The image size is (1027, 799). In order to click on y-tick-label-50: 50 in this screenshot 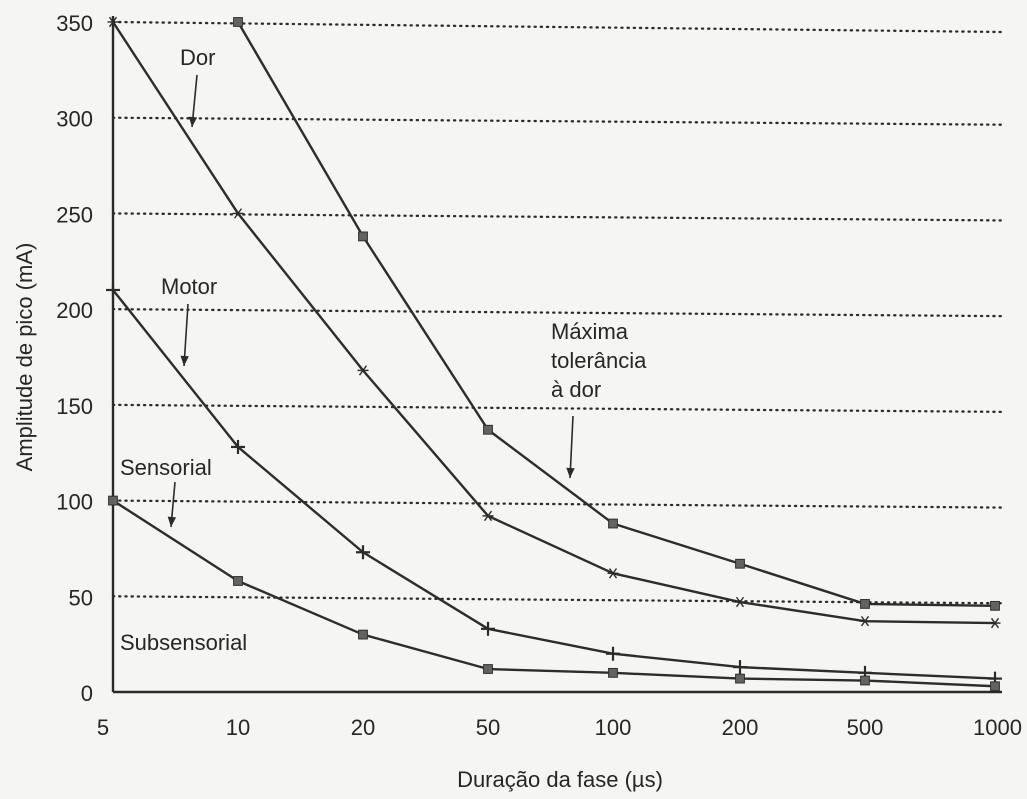, I will do `click(81, 597)`.